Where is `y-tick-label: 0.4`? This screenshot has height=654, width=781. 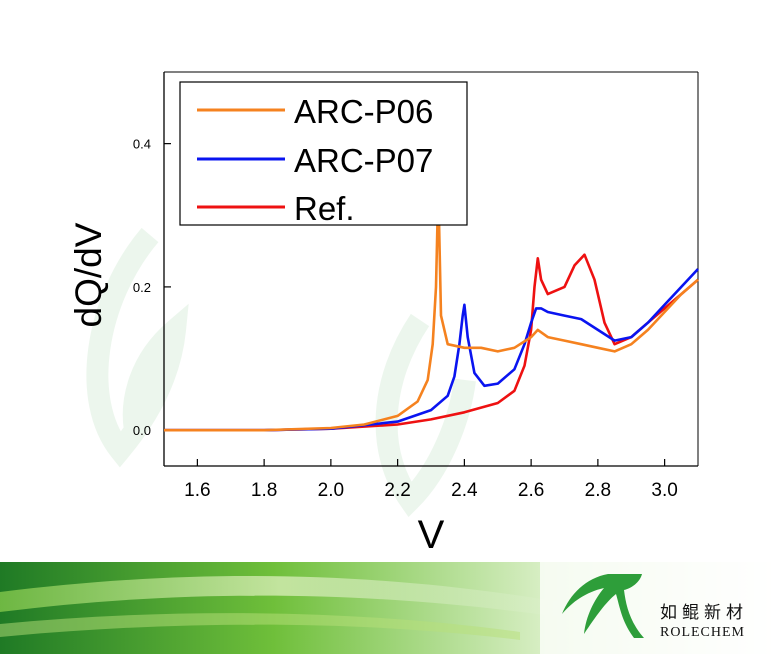 y-tick-label: 0.4 is located at coordinates (142, 144).